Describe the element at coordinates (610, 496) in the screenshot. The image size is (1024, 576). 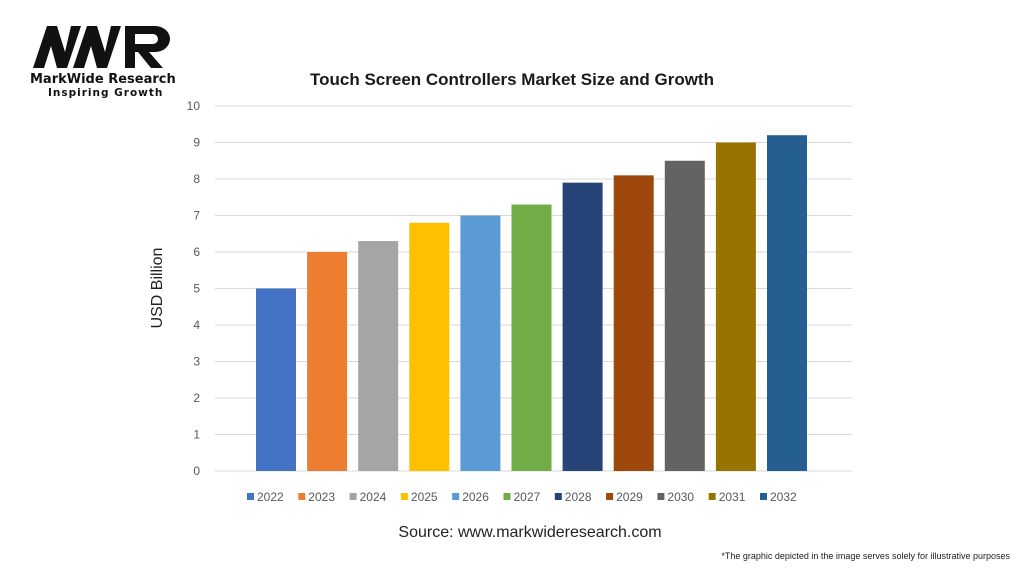
I see `legend-swatch-2029` at that location.